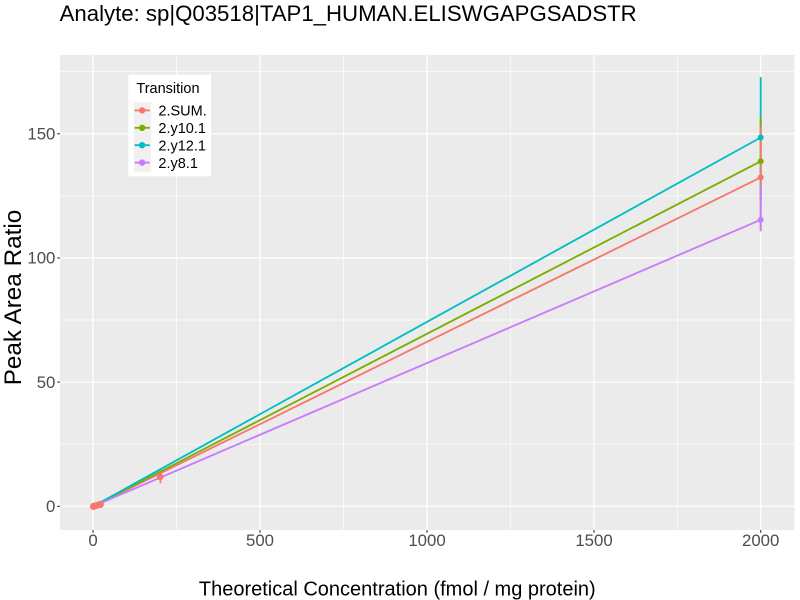 The height and width of the screenshot is (600, 800). I want to click on svg-text: 2.y10.1, so click(182, 129).